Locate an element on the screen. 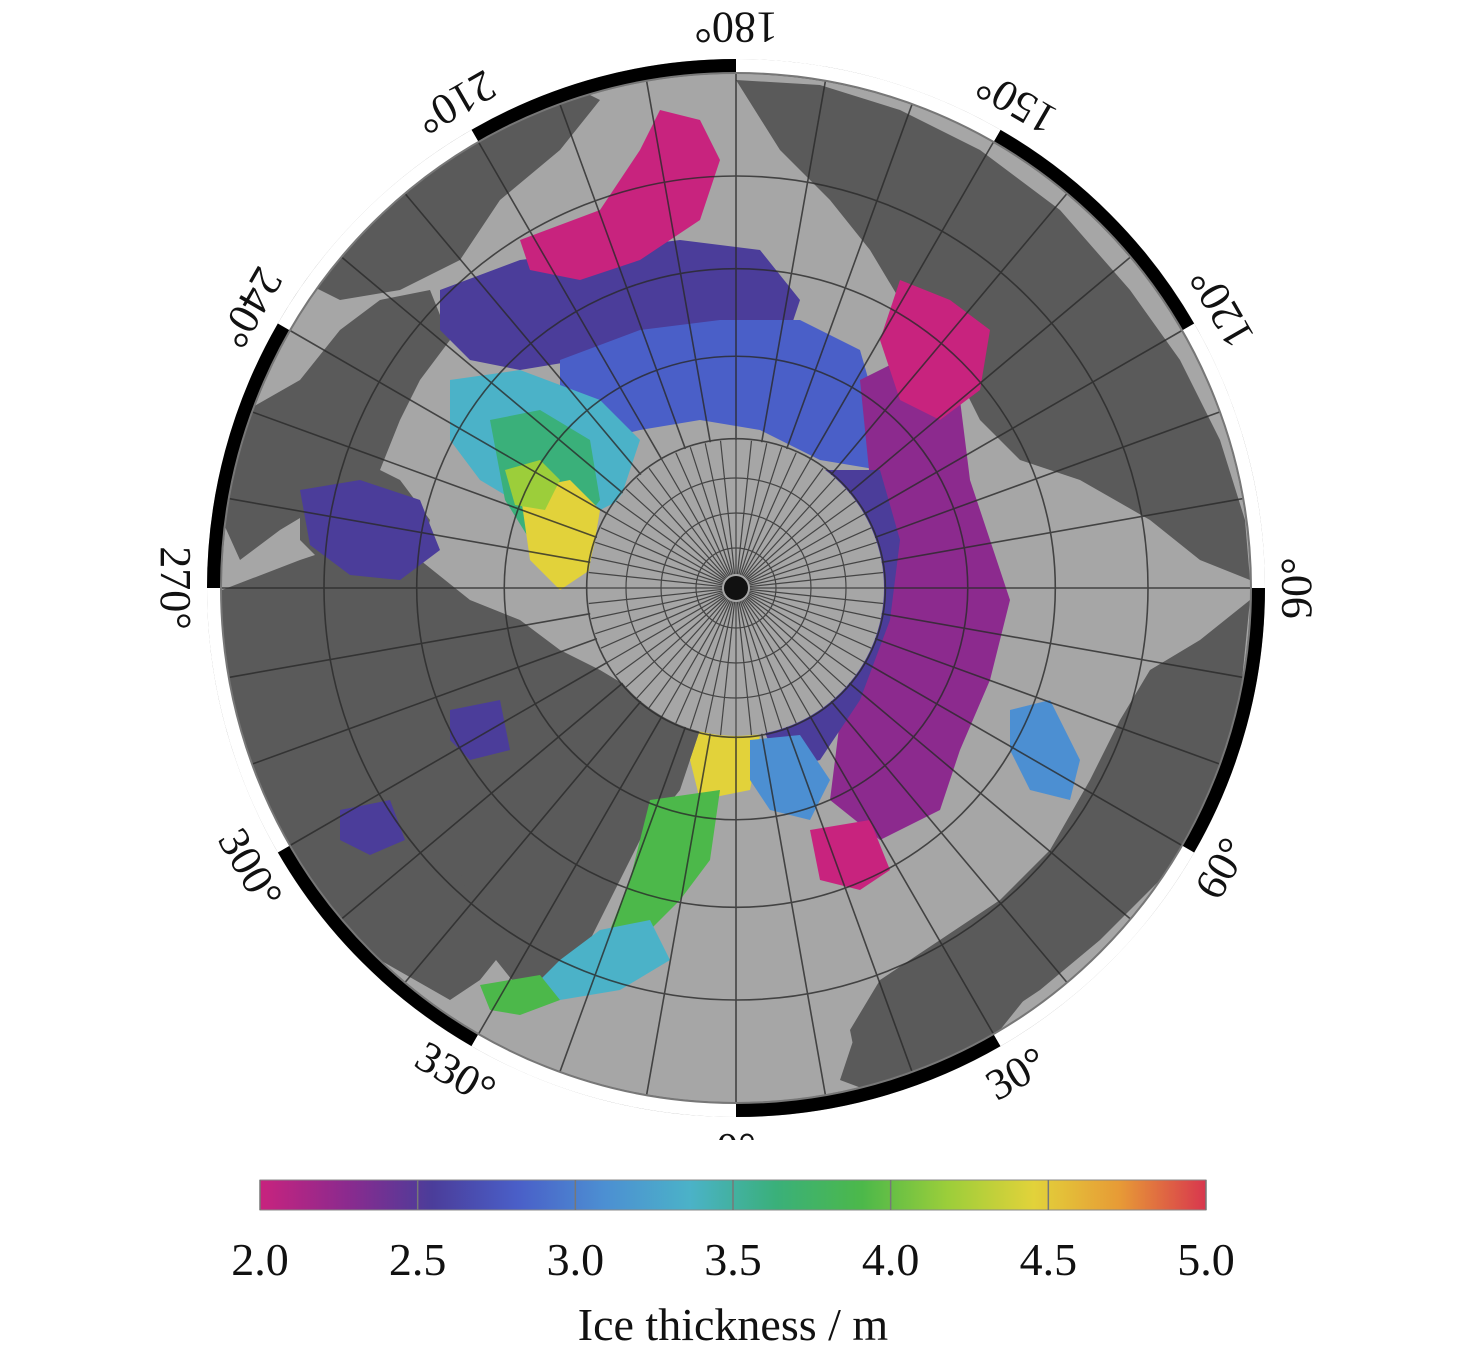  ice-patch-chukchi-magenta is located at coordinates (620, 195).